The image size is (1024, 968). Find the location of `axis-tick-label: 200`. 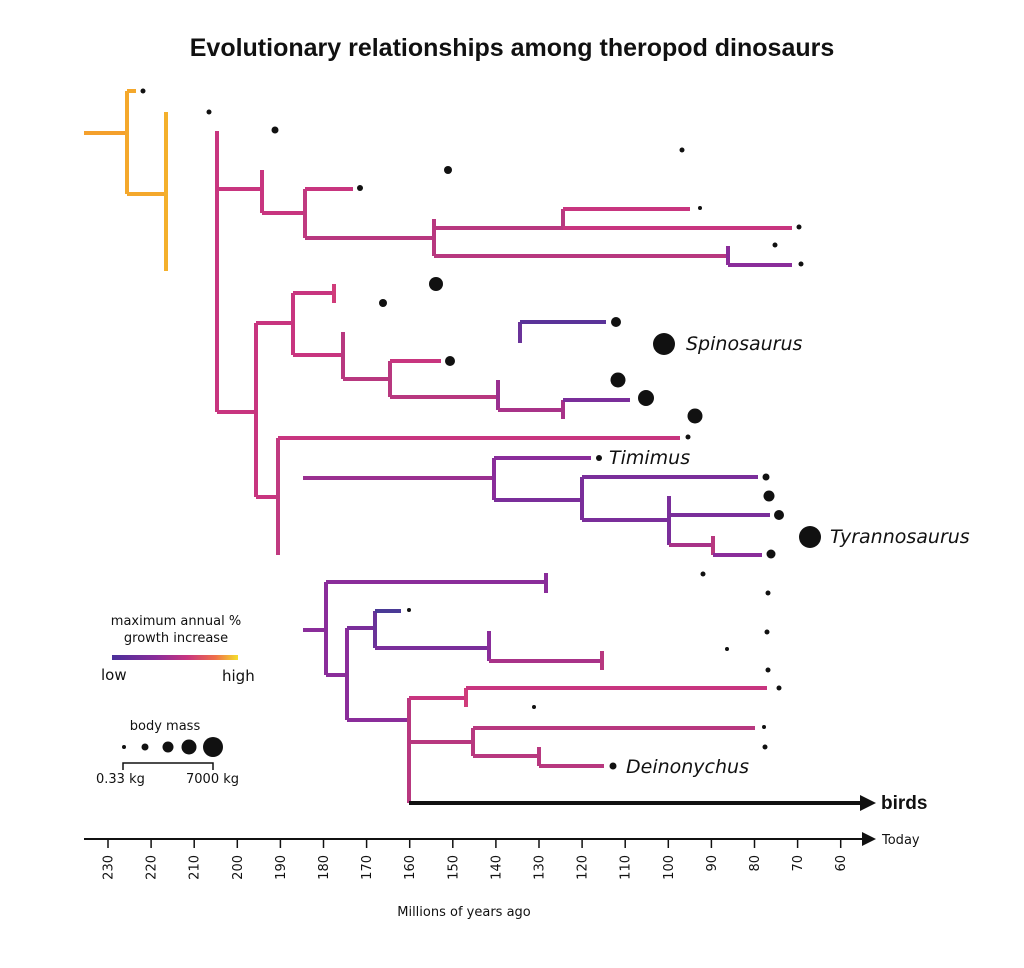

axis-tick-label: 200 is located at coordinates (238, 867).